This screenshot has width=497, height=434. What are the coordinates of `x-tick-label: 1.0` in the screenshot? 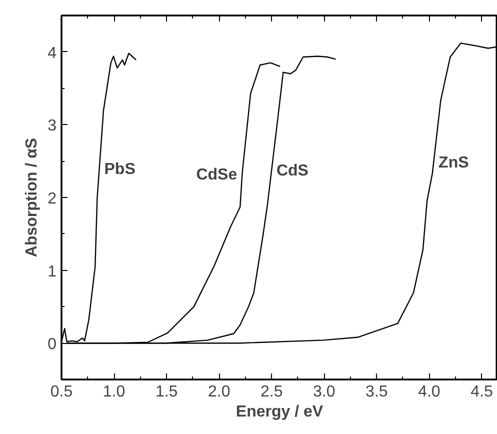 It's located at (114, 392).